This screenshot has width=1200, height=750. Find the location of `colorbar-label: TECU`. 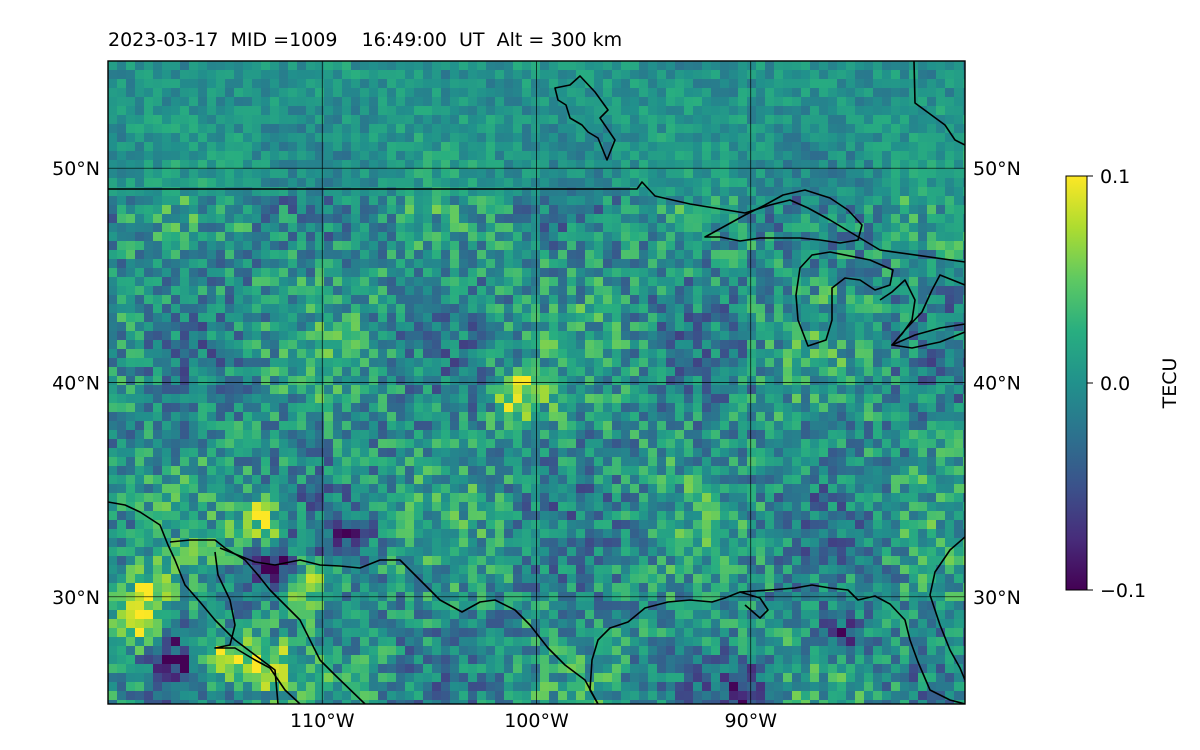

colorbar-label: TECU is located at coordinates (1170, 384).